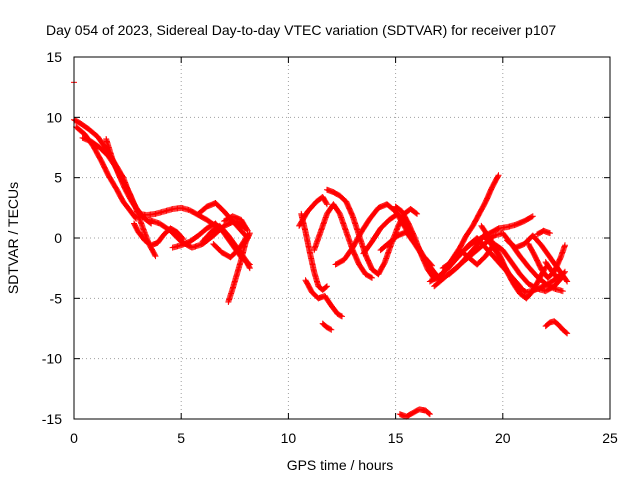  I want to click on x-tick-label: 20, so click(503, 438).